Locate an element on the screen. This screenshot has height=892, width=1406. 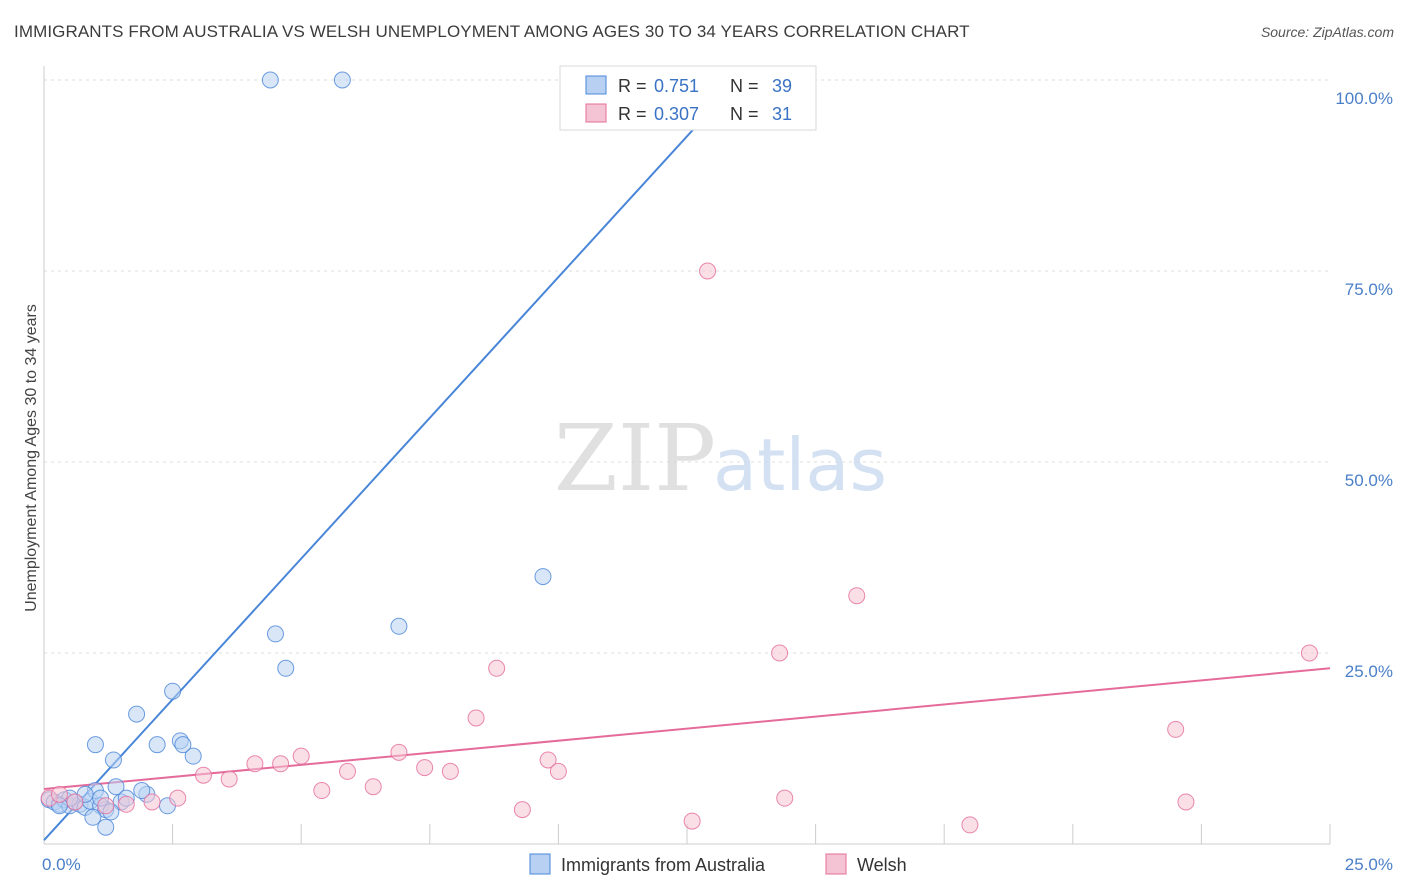
legend-n-label-1: N = is located at coordinates (744, 114).